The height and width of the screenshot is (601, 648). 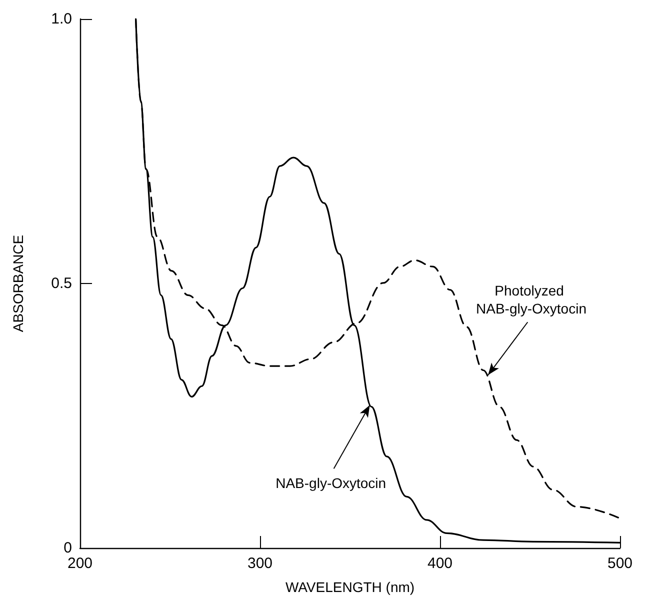 What do you see at coordinates (331, 482) in the screenshot?
I see `annotation: NAB-gly-Oxytocin` at bounding box center [331, 482].